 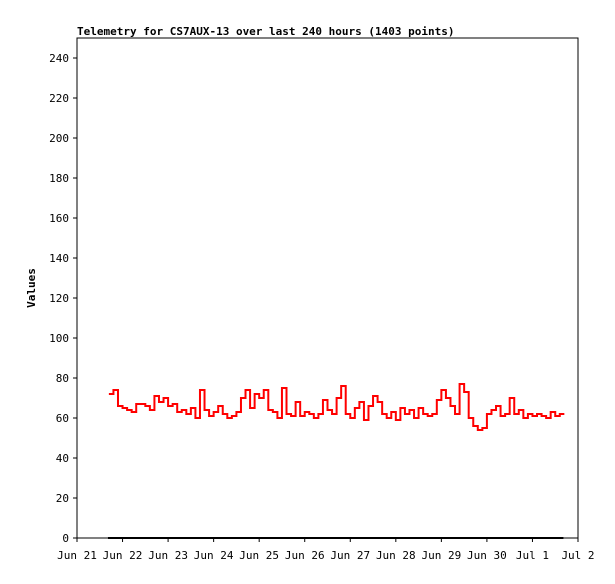 I want to click on x-tick-label: Jun 28, so click(x=396, y=555).